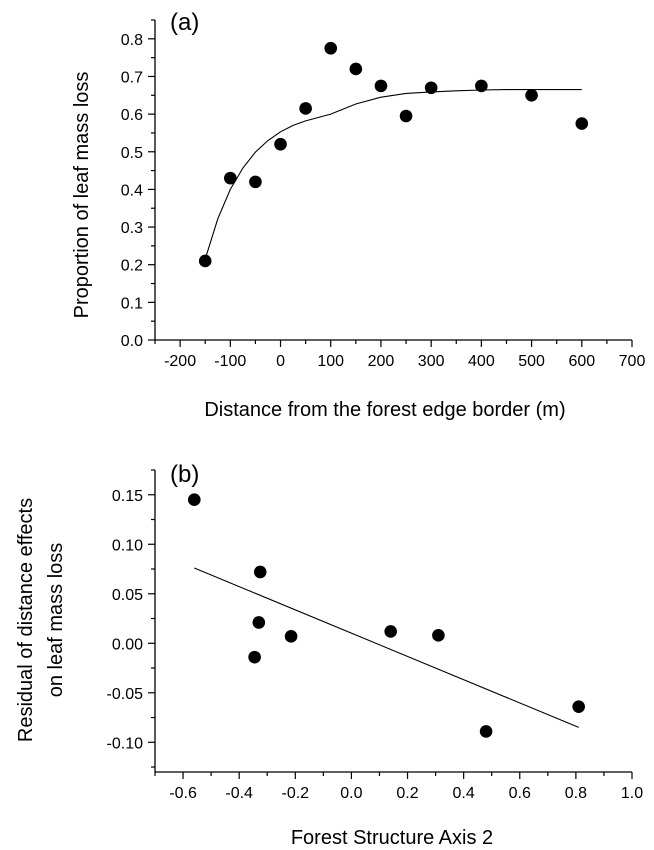 The width and height of the screenshot is (654, 850). Describe the element at coordinates (296, 793) in the screenshot. I see `panel-b-x-tick-label: -0.2` at that location.